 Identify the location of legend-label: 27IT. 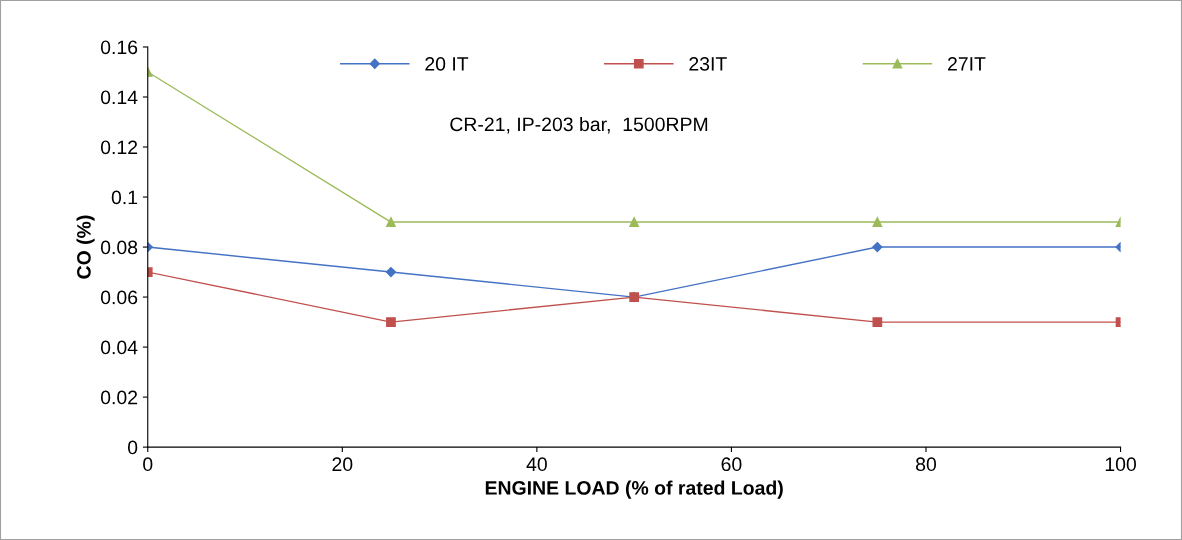
(966, 63).